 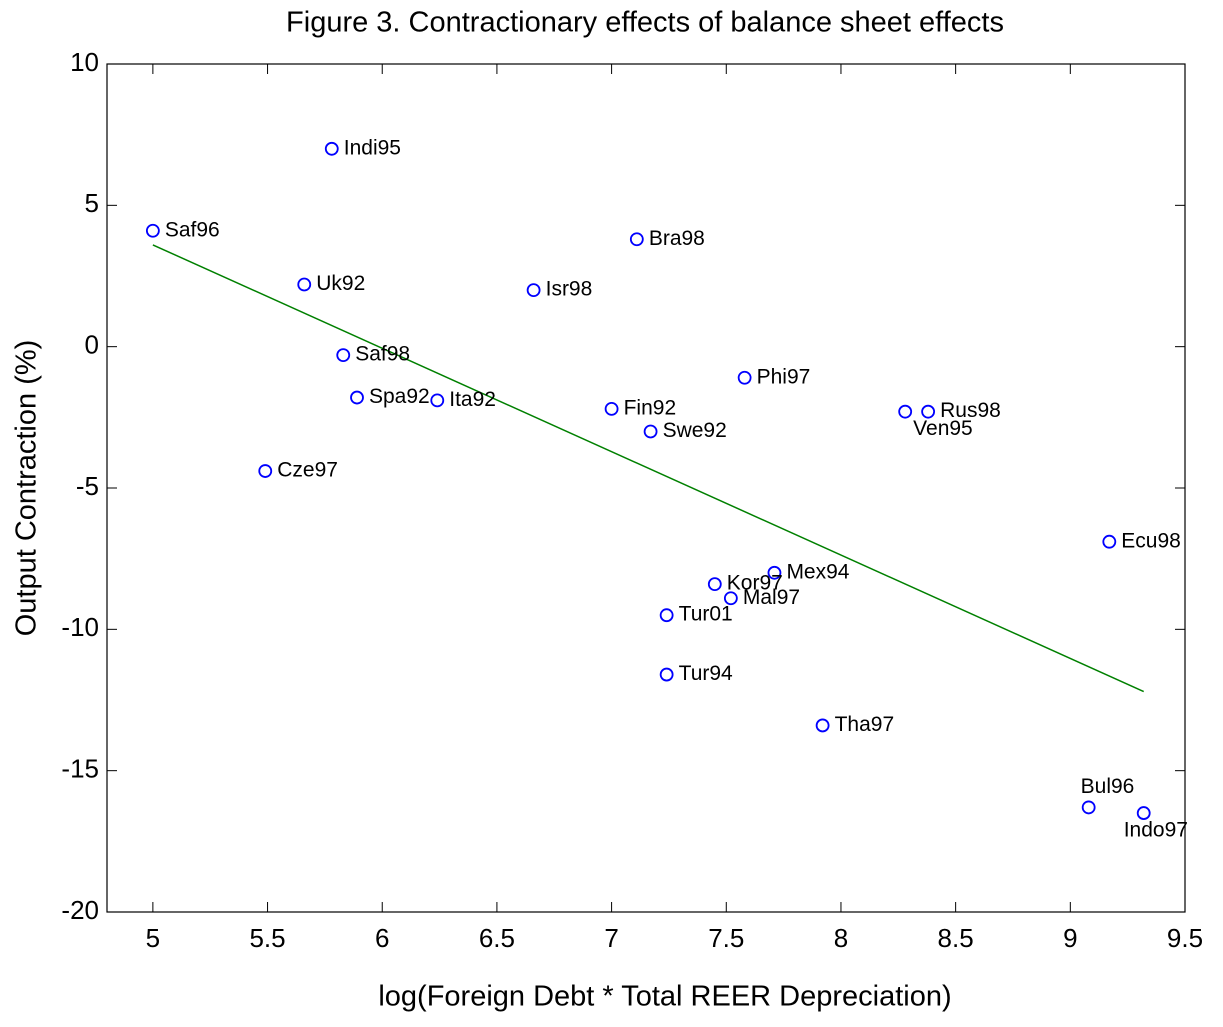 What do you see at coordinates (1185, 938) in the screenshot?
I see `x-tick-label: 9.5` at bounding box center [1185, 938].